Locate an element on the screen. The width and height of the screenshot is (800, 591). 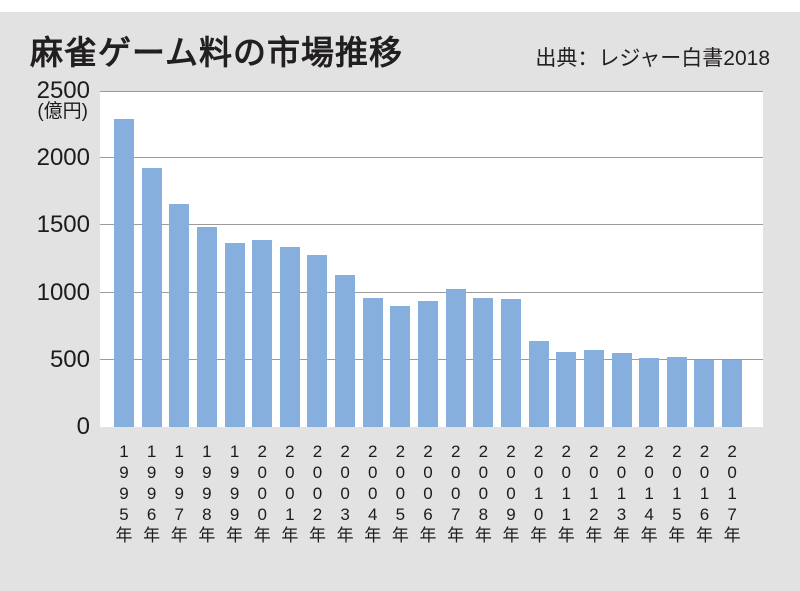
x-tick-label-1998: 1 9 9 8 年 is located at coordinates (207, 493).